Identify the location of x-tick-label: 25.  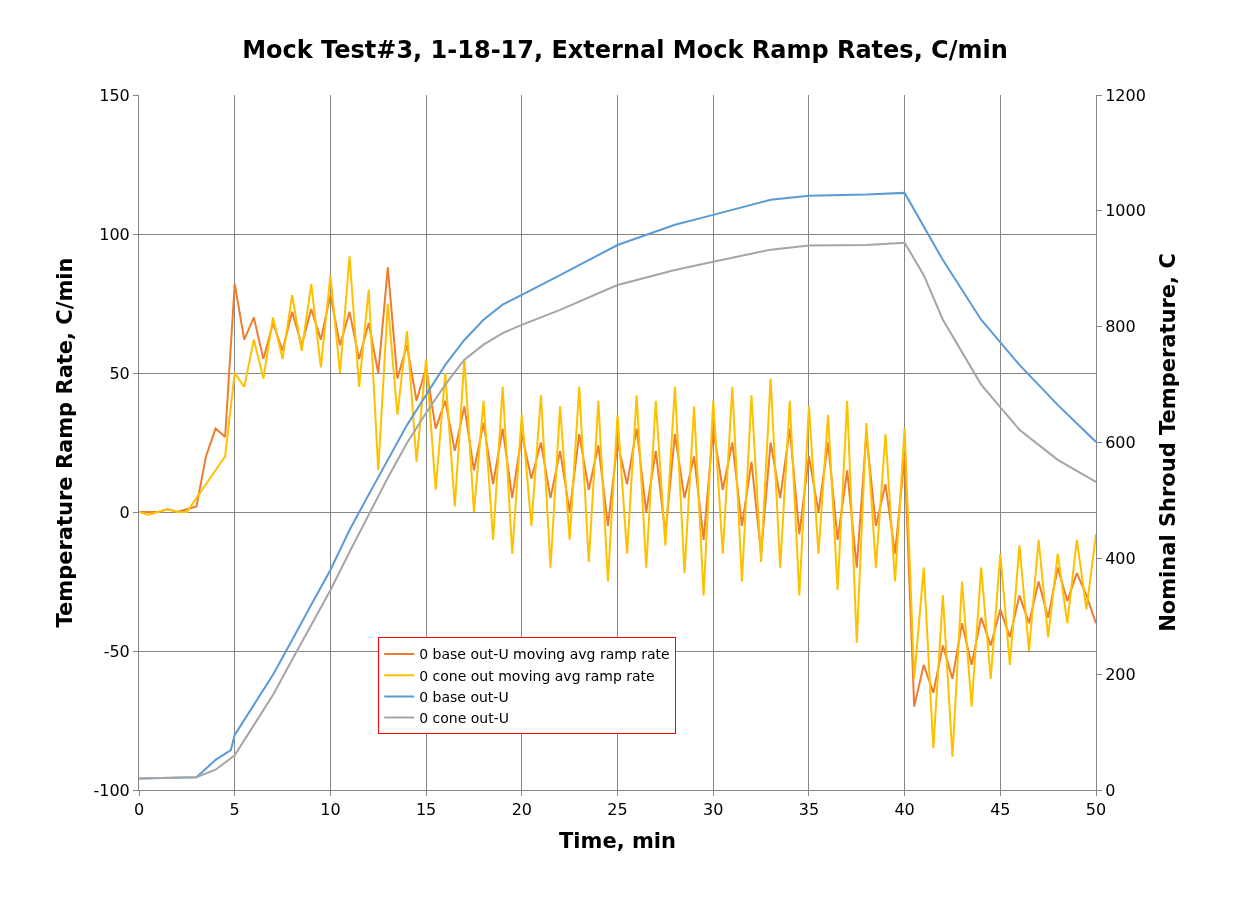
(617, 810).